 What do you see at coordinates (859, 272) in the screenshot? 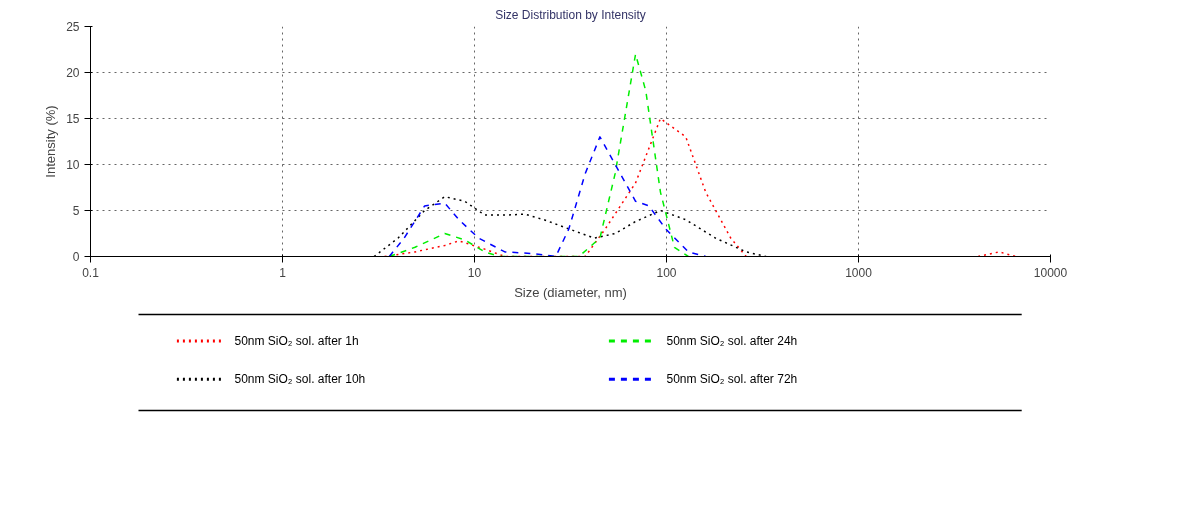
I see `x-tick-label: 1000` at bounding box center [859, 272].